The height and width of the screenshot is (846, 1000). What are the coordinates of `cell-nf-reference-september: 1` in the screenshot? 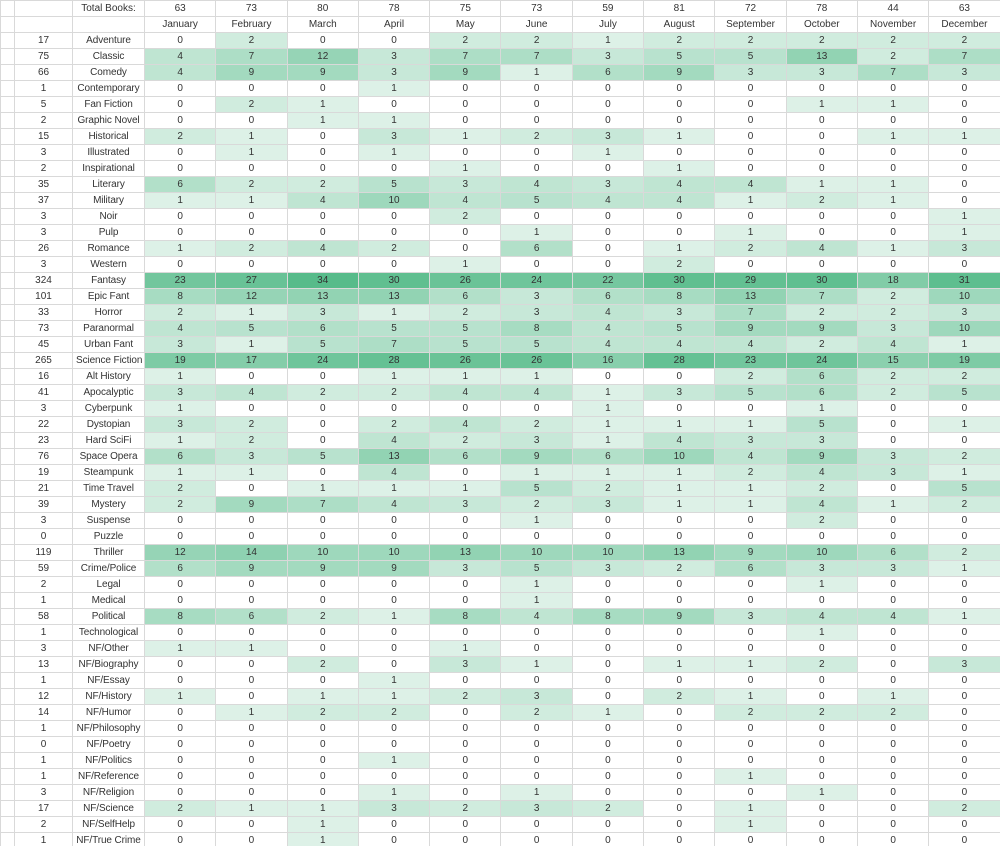 It's located at (750, 776).